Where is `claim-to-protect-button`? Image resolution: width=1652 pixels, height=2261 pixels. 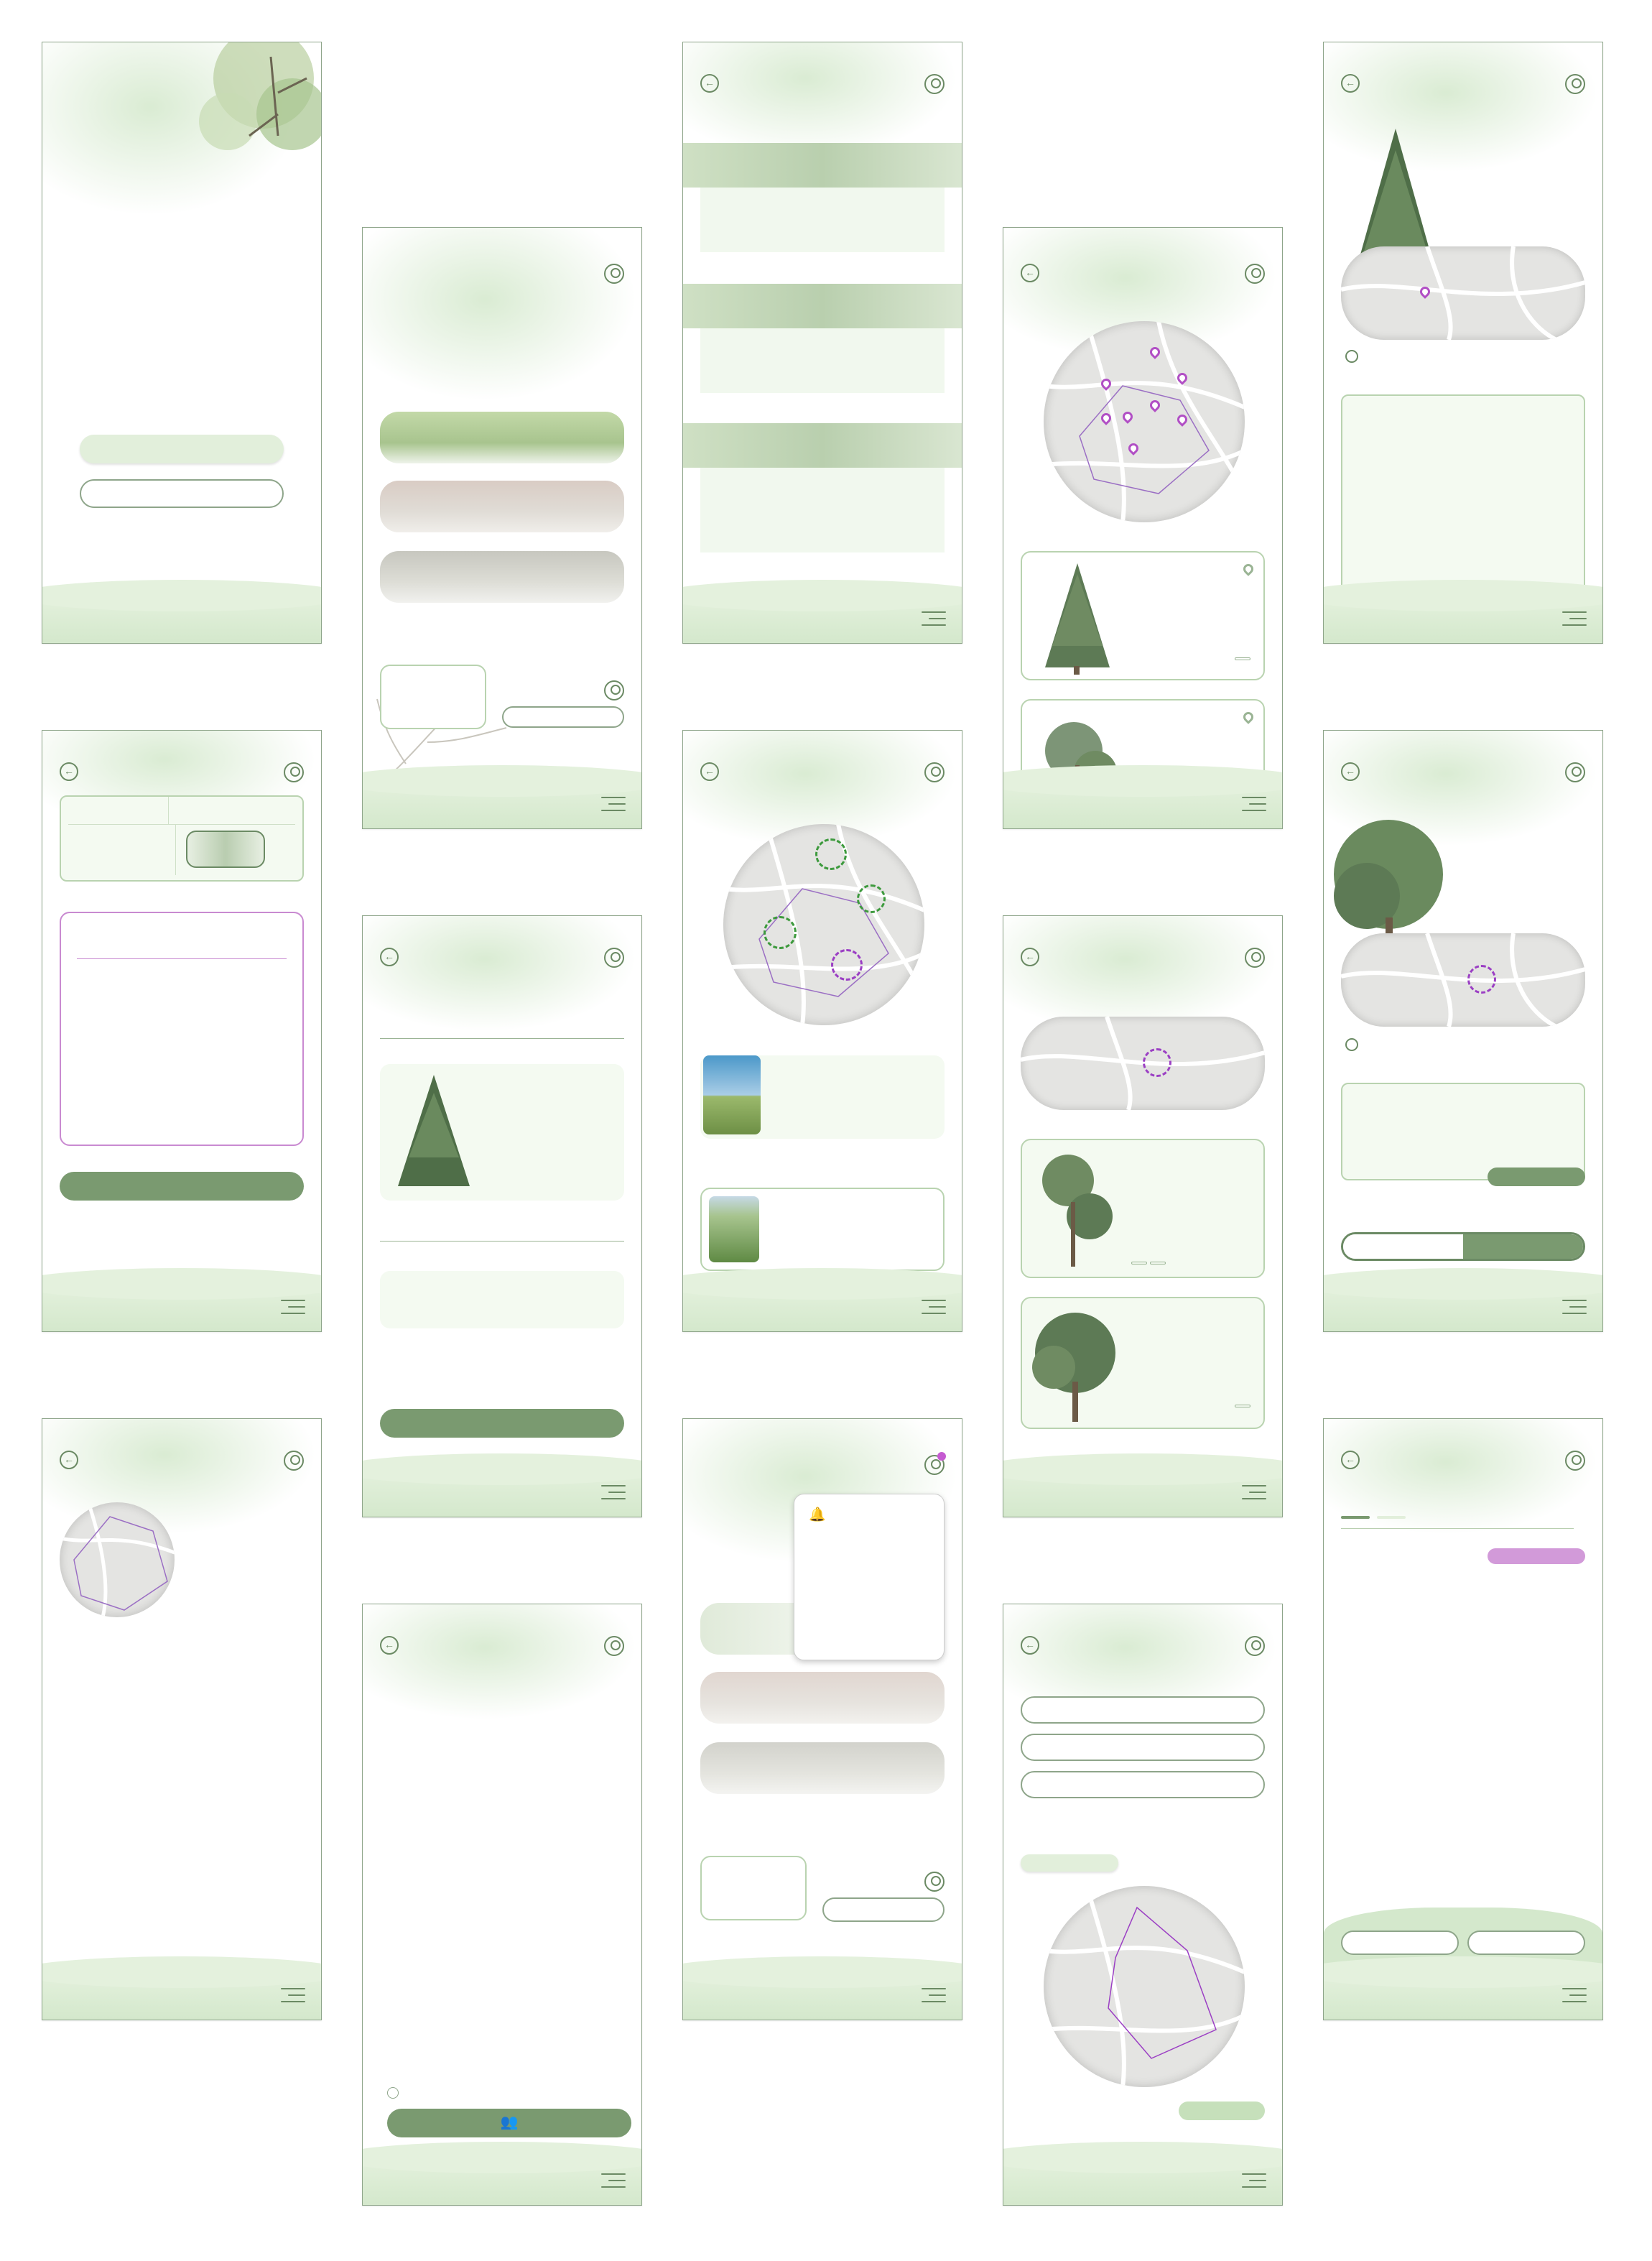 claim-to-protect-button is located at coordinates (182, 1186).